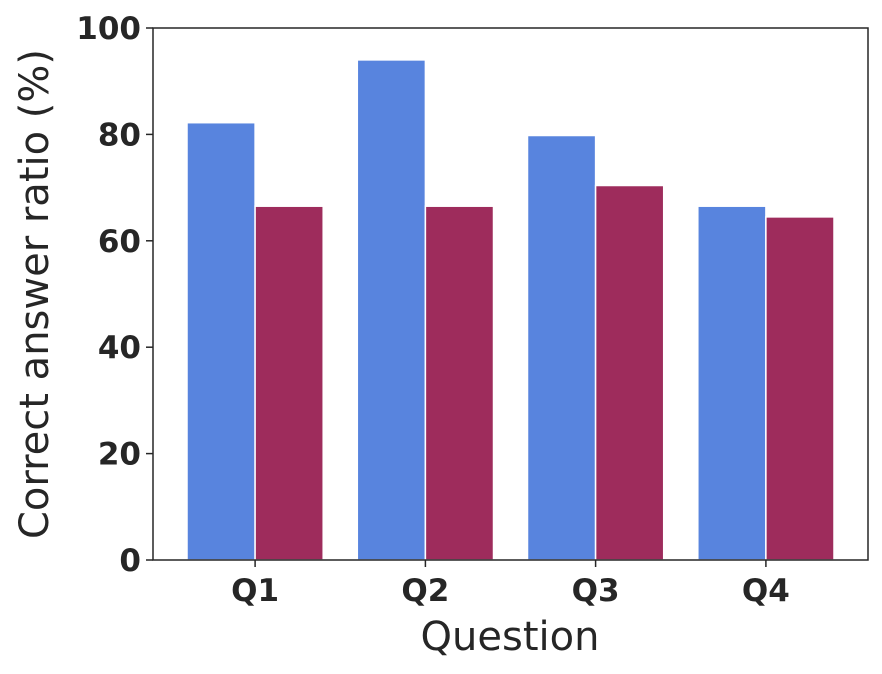 The image size is (882, 674). I want to click on y-tick-label: 40, so click(119, 348).